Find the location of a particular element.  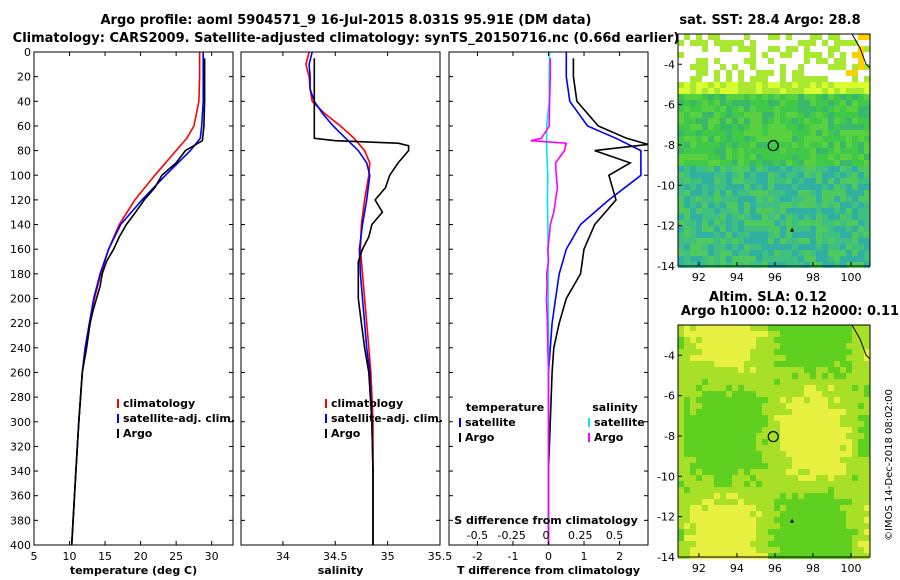

series-line-satellite-adj-clim- is located at coordinates (137, 299).